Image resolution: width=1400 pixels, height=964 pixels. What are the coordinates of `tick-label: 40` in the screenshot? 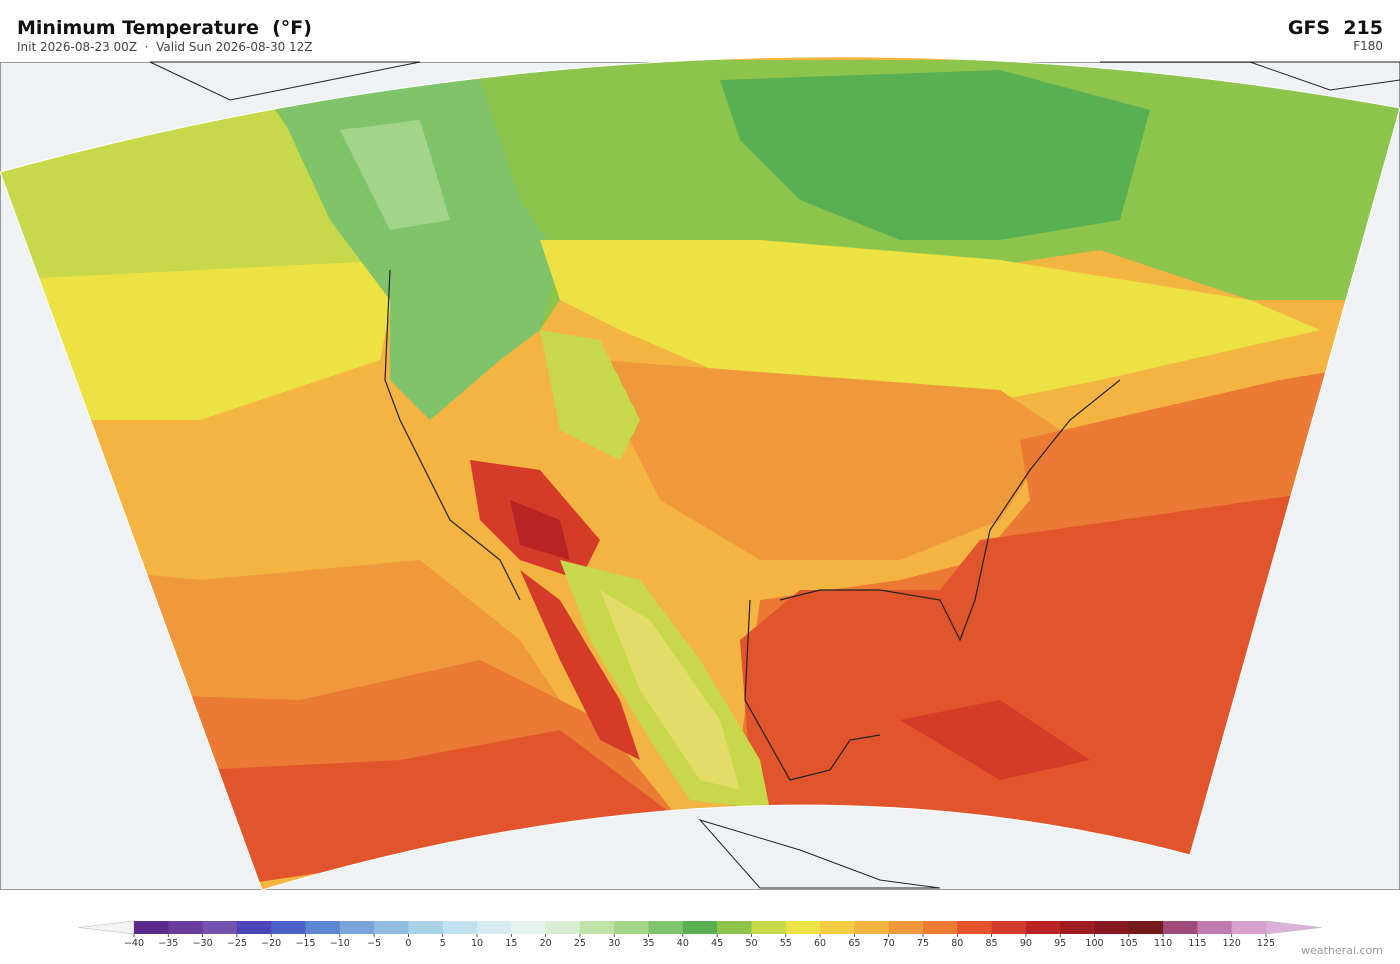 It's located at (683, 943).